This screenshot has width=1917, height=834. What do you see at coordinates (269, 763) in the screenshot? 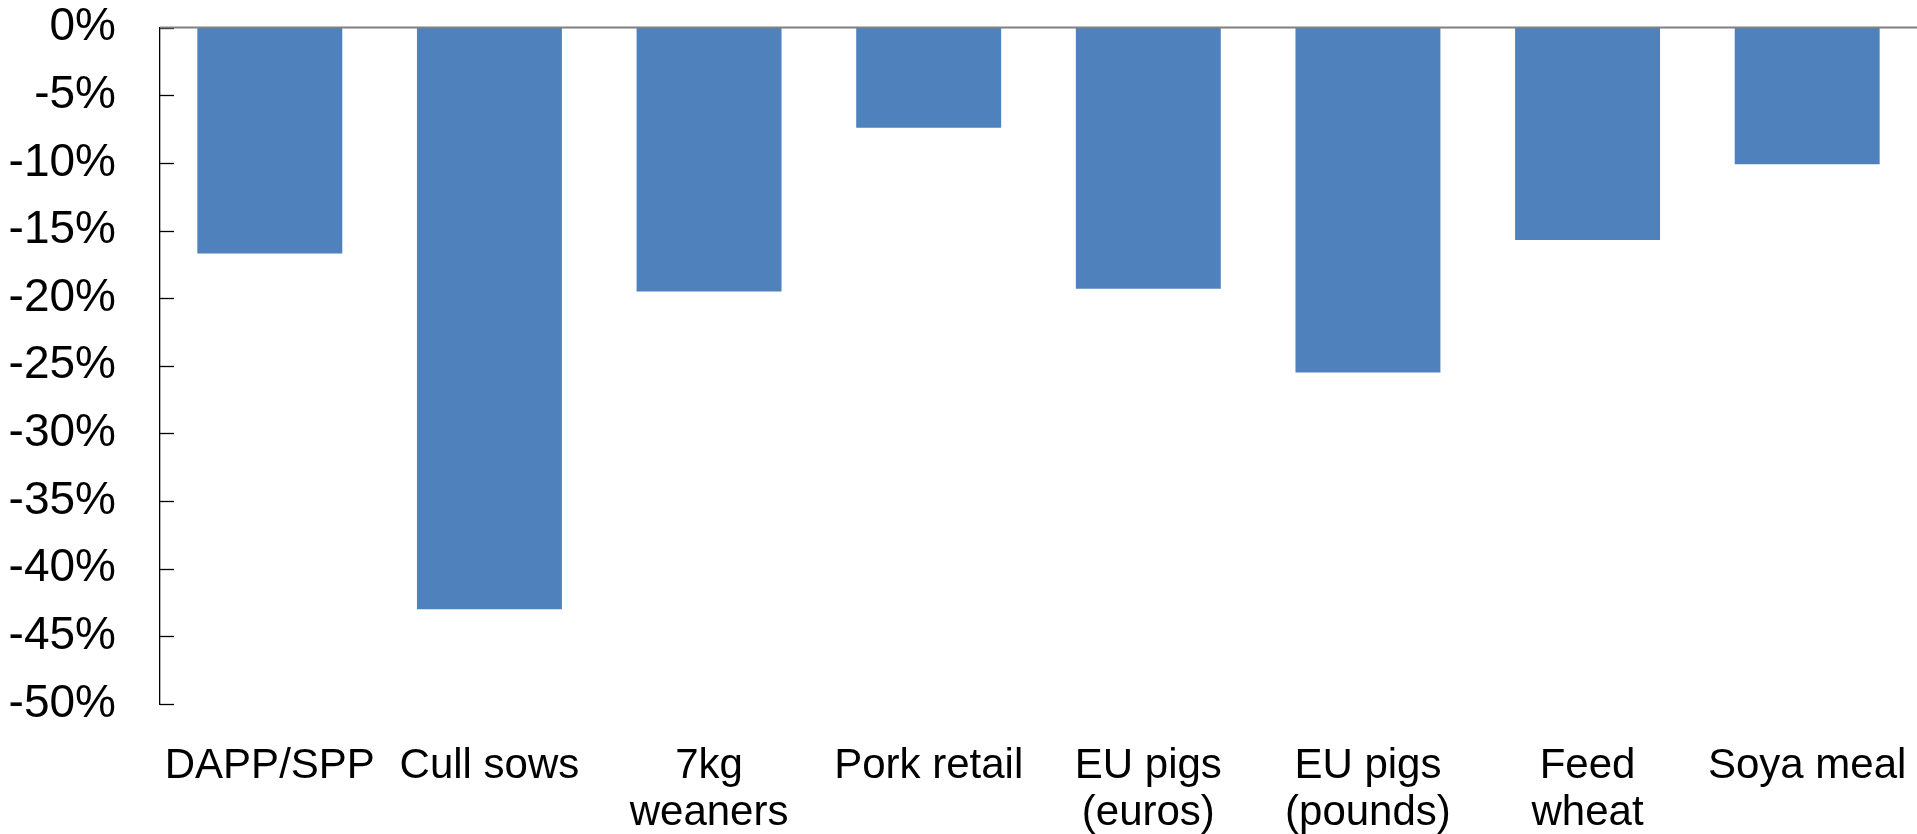
I see `x-tick-label: DAPP/SPP` at bounding box center [269, 763].